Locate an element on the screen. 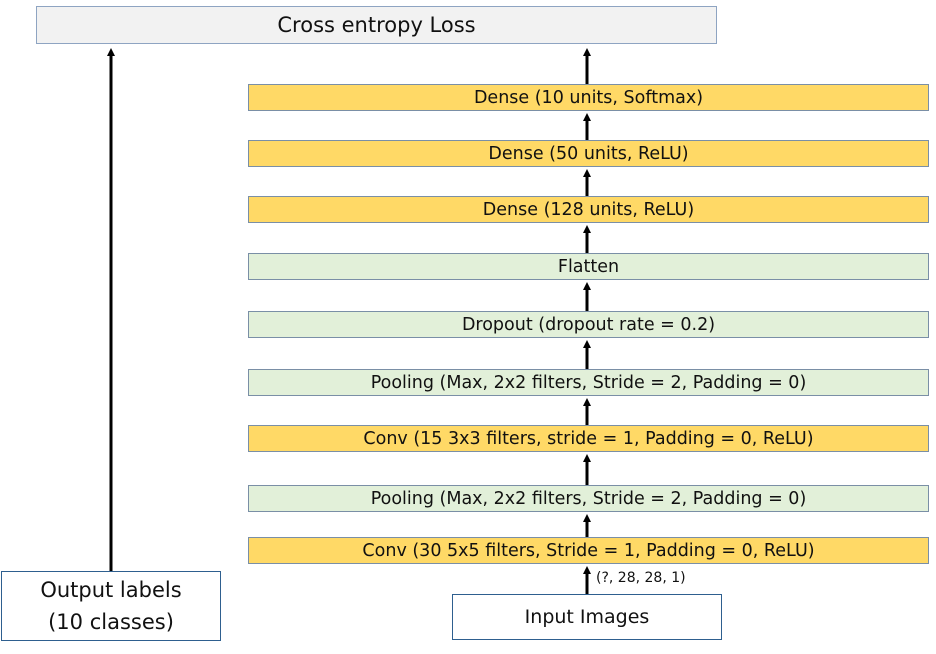 The image size is (936, 654). loss-label: Cross entropy Loss is located at coordinates (376, 25).